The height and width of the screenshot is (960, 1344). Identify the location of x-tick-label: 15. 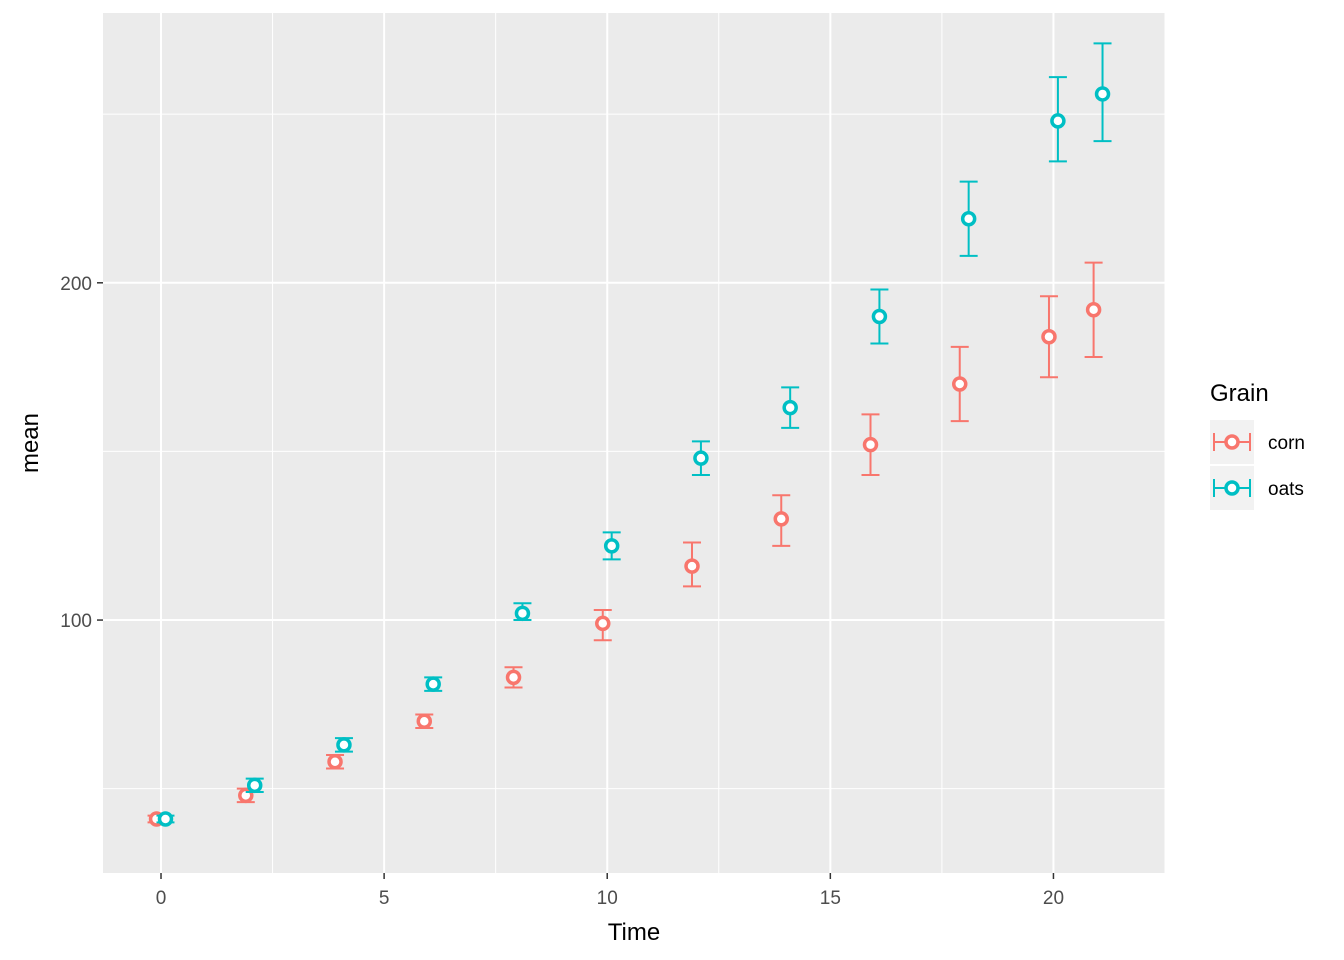
(830, 898).